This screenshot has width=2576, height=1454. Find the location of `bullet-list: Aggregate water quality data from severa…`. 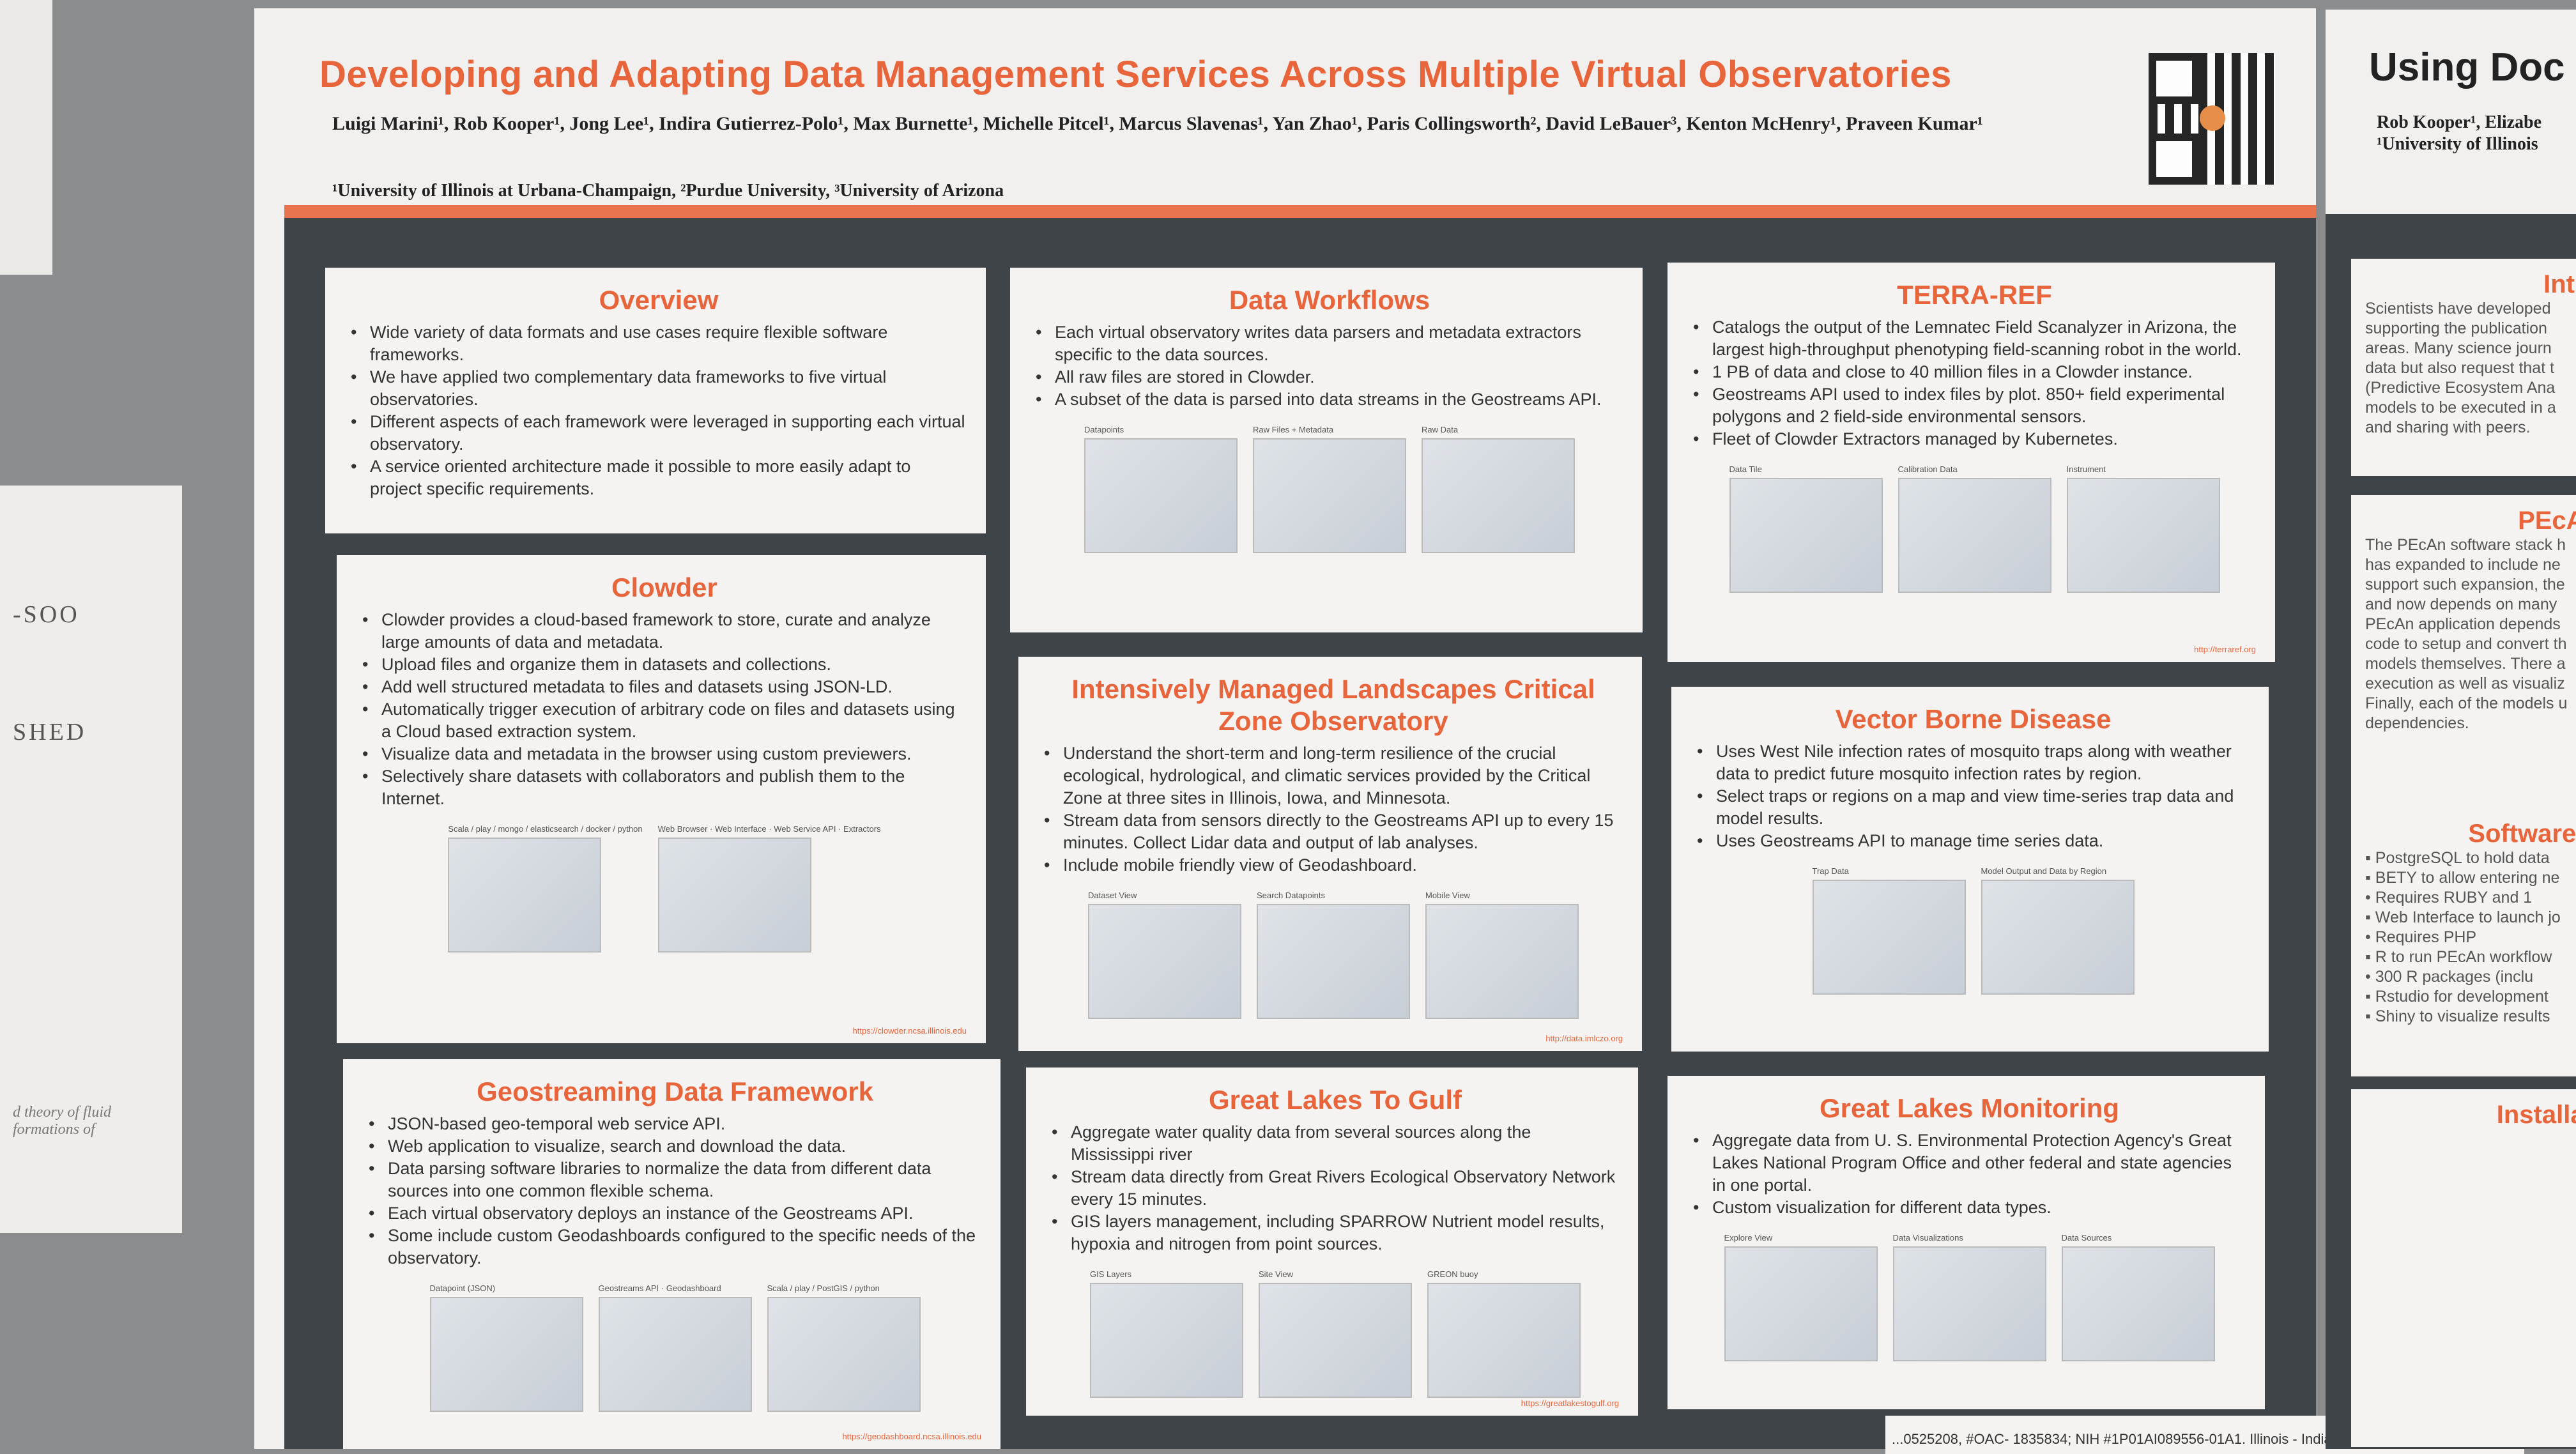

bullet-list: Aggregate water quality data from severa… is located at coordinates (1335, 1188).